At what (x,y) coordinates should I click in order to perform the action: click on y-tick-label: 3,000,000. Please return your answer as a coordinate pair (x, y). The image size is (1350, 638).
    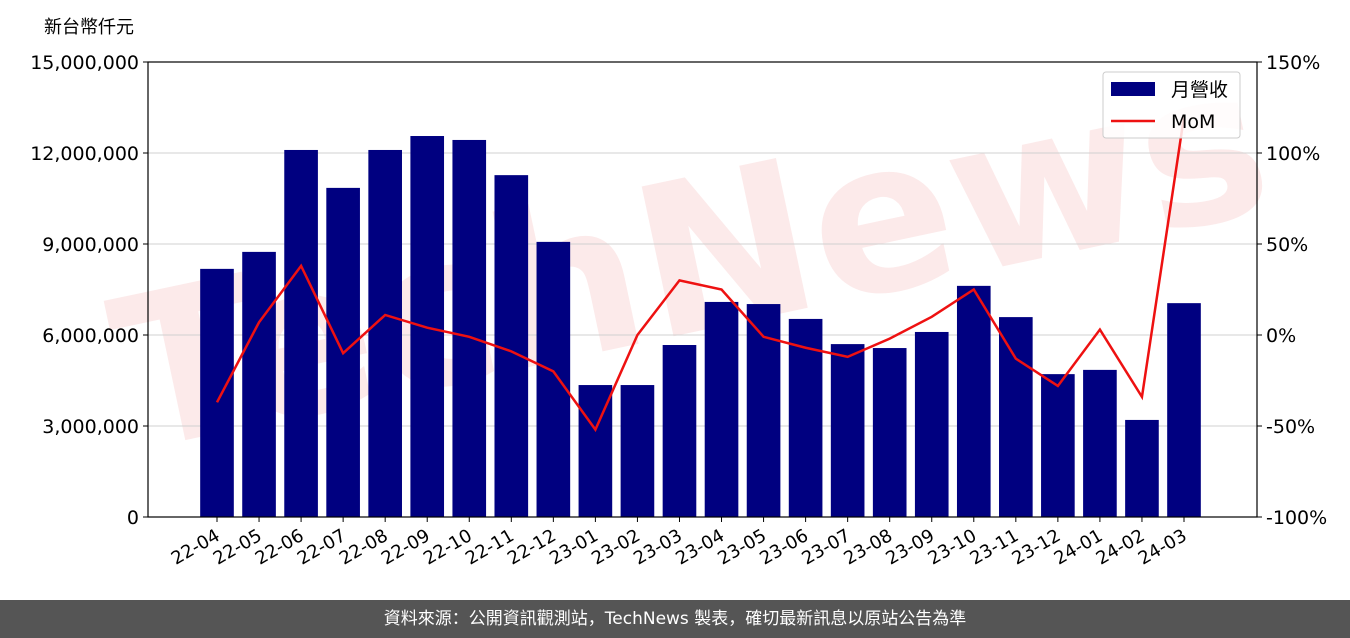
    Looking at the image, I should click on (90, 427).